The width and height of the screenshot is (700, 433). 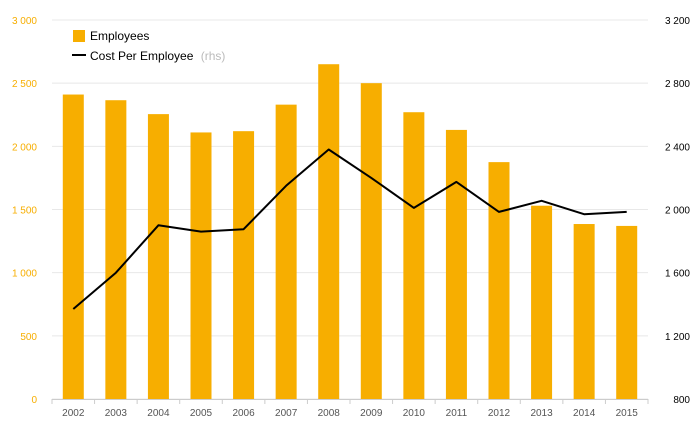 What do you see at coordinates (28, 337) in the screenshot?
I see `left-tick-label: 500` at bounding box center [28, 337].